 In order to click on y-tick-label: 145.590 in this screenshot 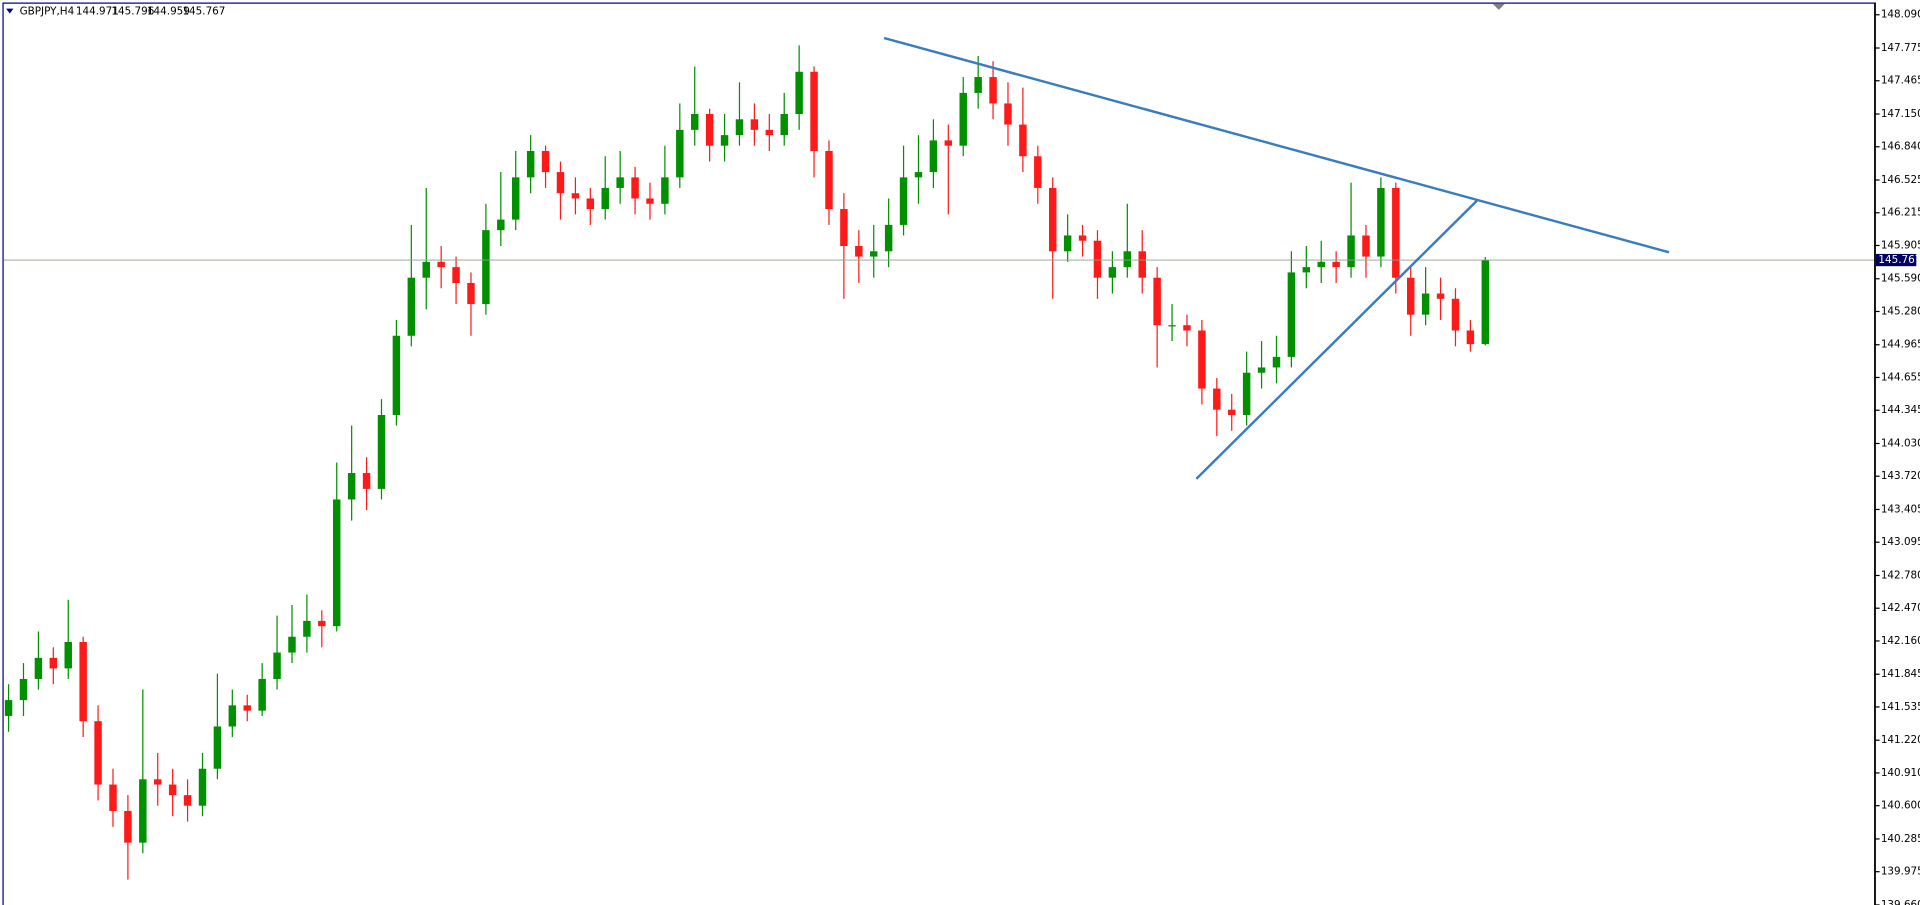, I will do `click(1900, 279)`.